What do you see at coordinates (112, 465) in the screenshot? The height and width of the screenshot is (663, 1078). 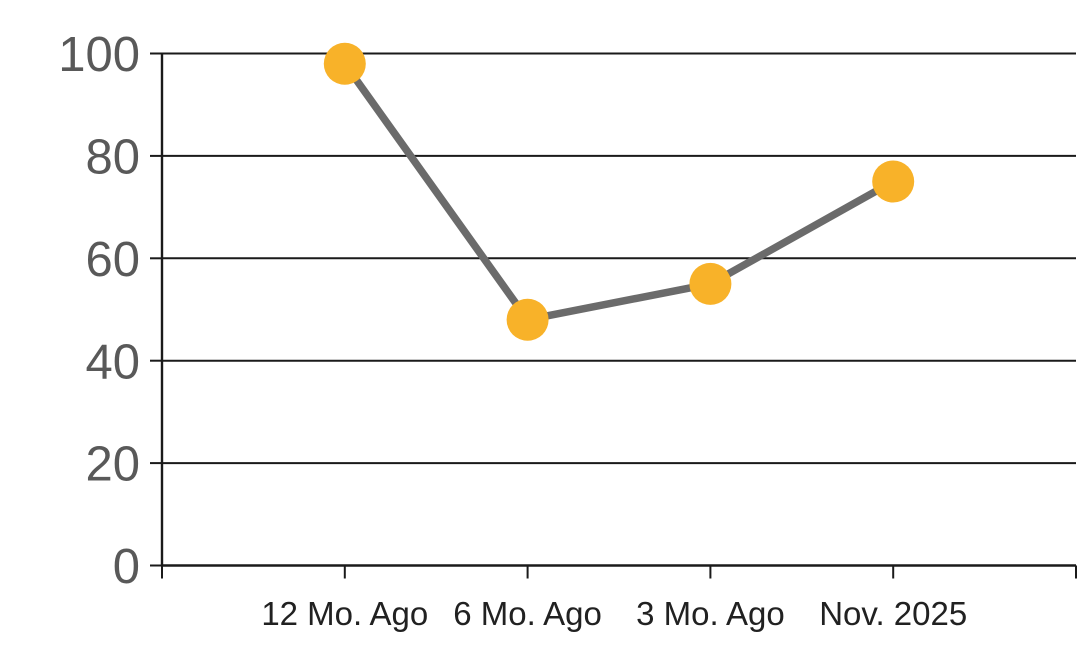 I see `ytick-label-20: 20` at bounding box center [112, 465].